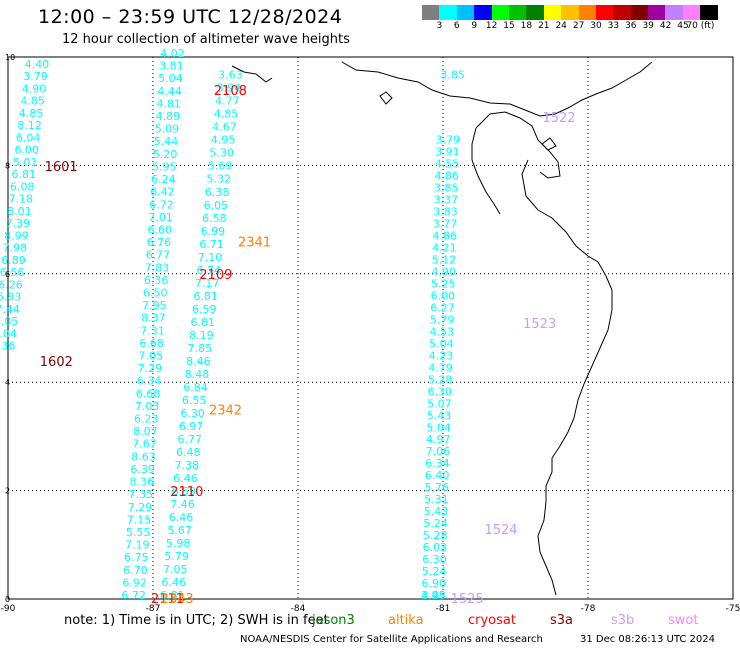 This screenshot has height=650, width=740. What do you see at coordinates (441, 355) in the screenshot?
I see `wave-height-point: 4.23` at bounding box center [441, 355].